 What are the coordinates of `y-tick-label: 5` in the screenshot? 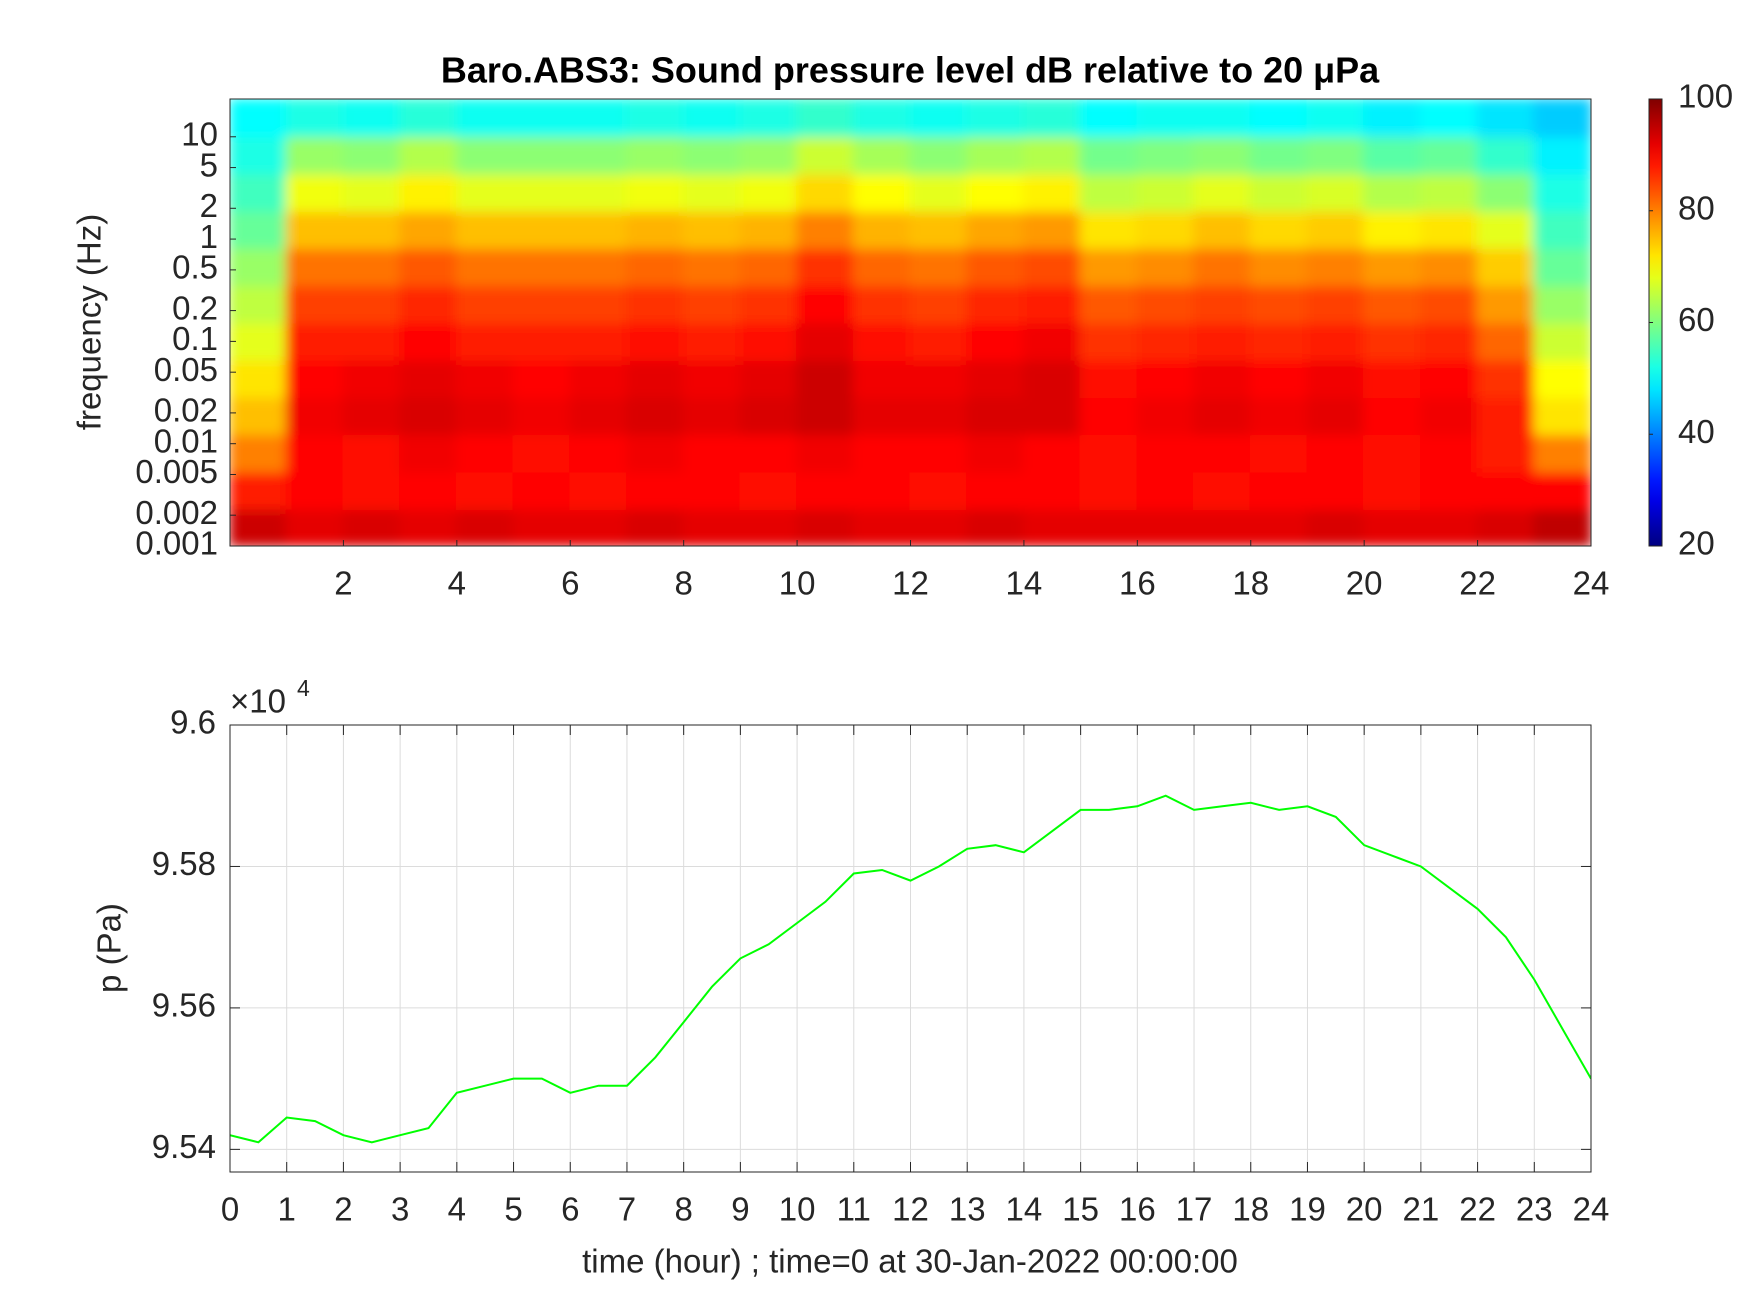 It's located at (209, 164).